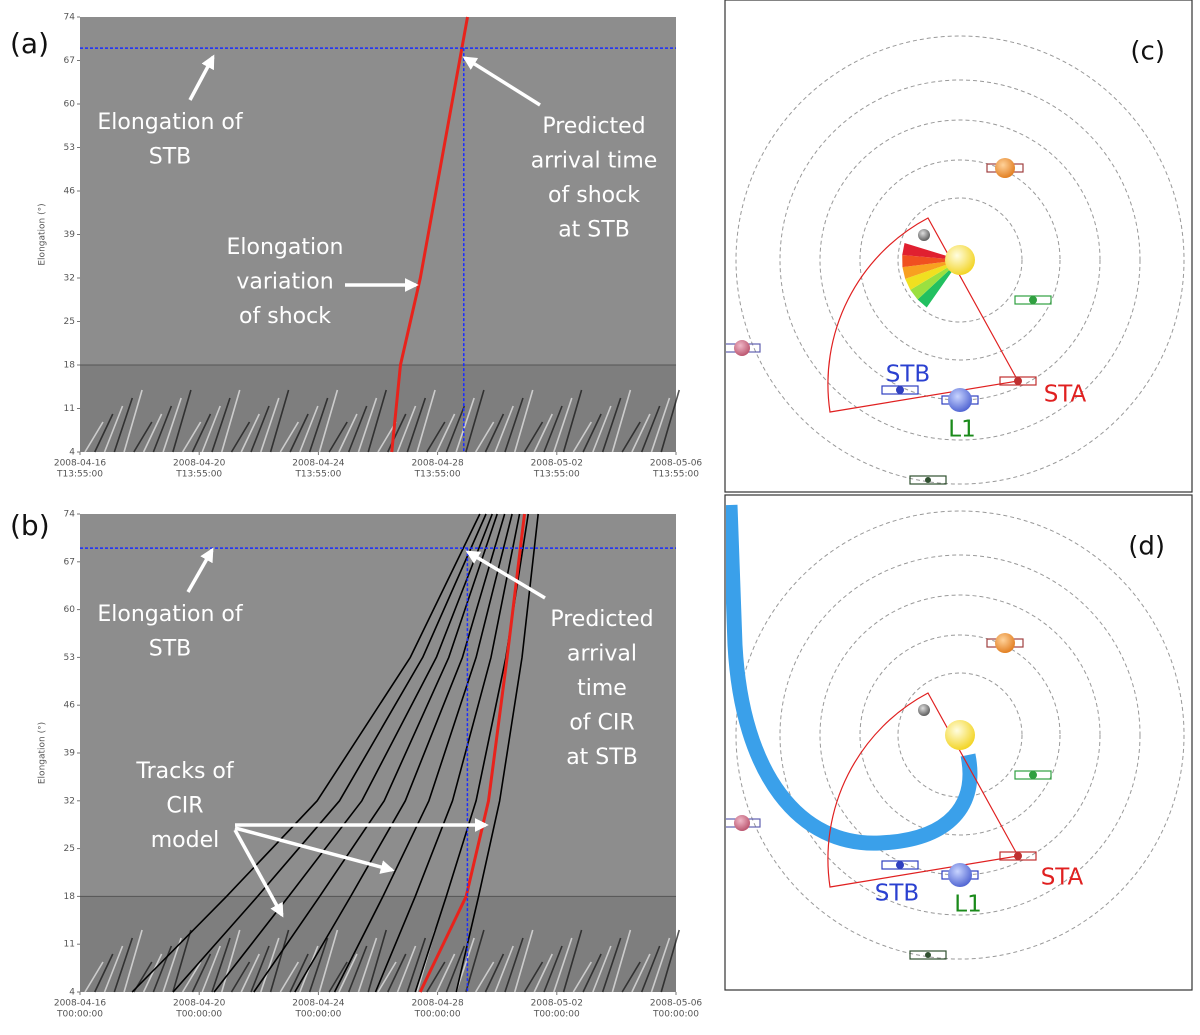  I want to click on orbit, so click(960, 735).